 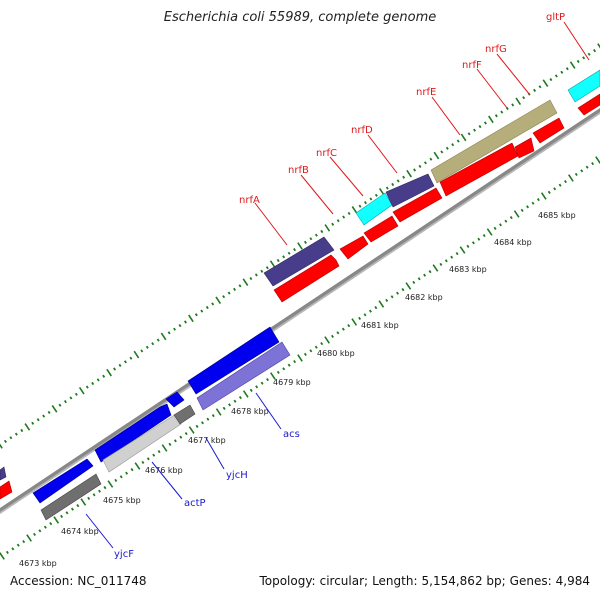 I want to click on gene-yjcH-arrow, so click(x=175, y=399).